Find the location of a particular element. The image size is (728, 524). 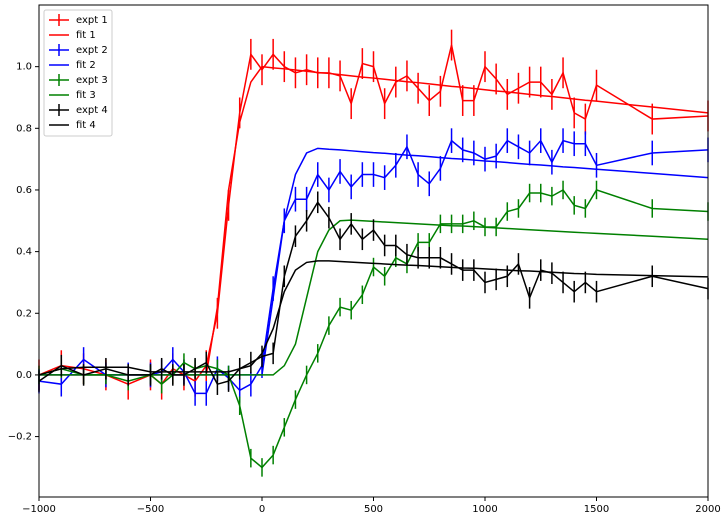

x-tick-label: 500 is located at coordinates (373, 509).